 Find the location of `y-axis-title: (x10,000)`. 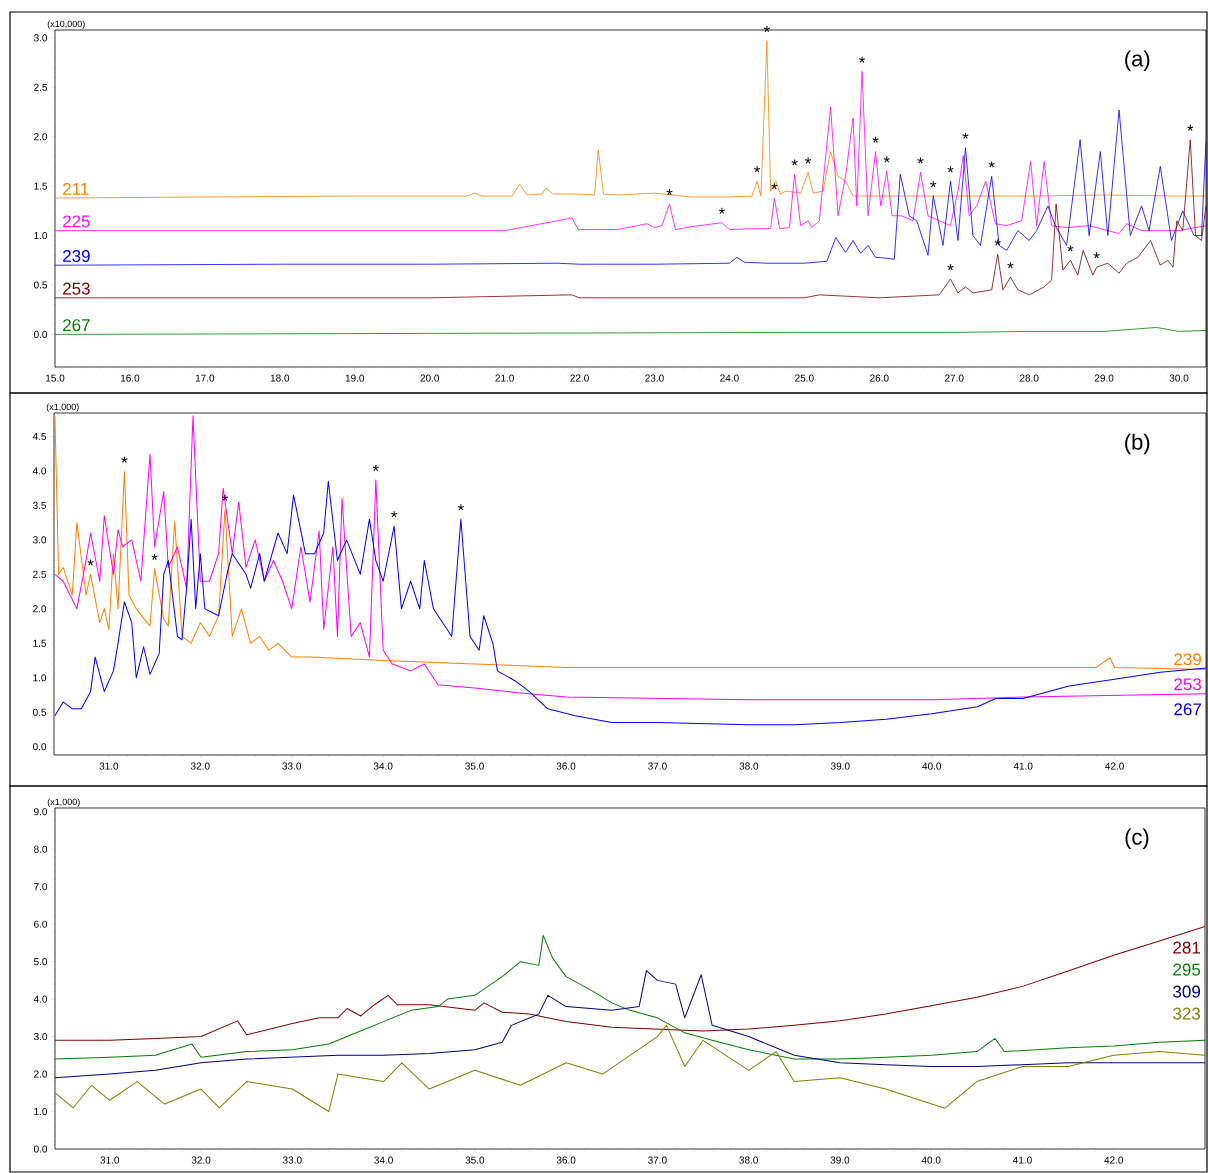

y-axis-title: (x10,000) is located at coordinates (66, 24).